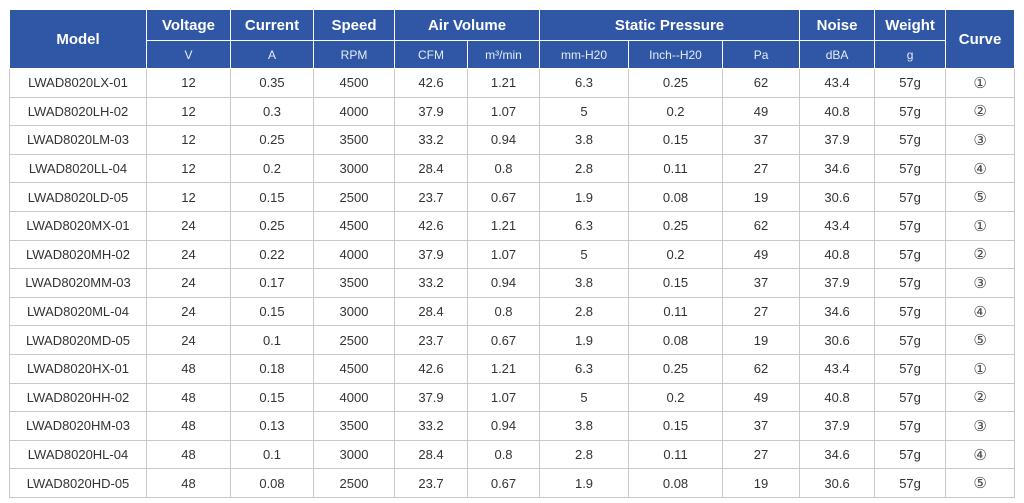  I want to click on cell-m3min: 0.94, so click(503, 140).